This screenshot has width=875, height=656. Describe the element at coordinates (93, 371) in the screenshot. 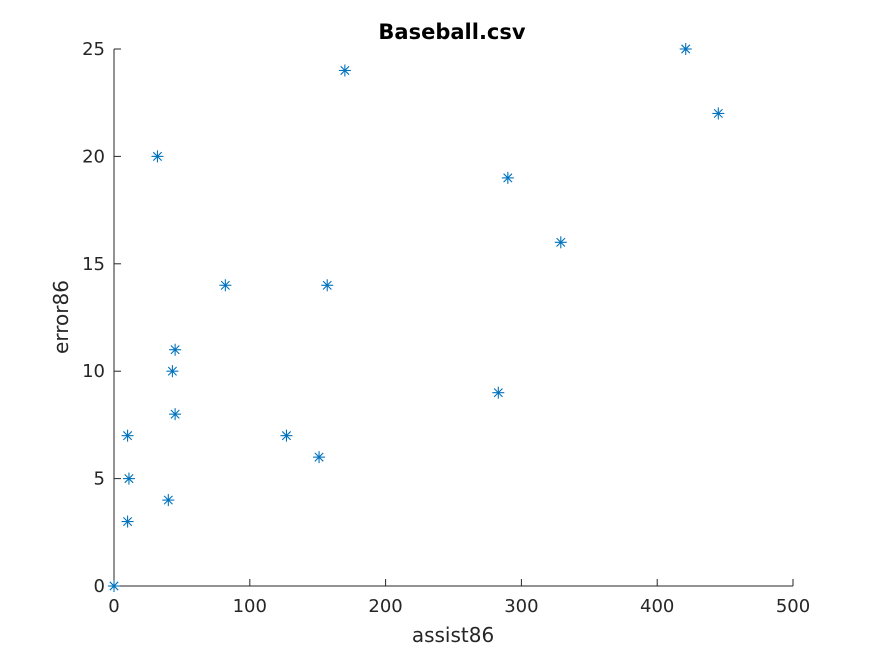

I see `y-tick-label: 10` at that location.